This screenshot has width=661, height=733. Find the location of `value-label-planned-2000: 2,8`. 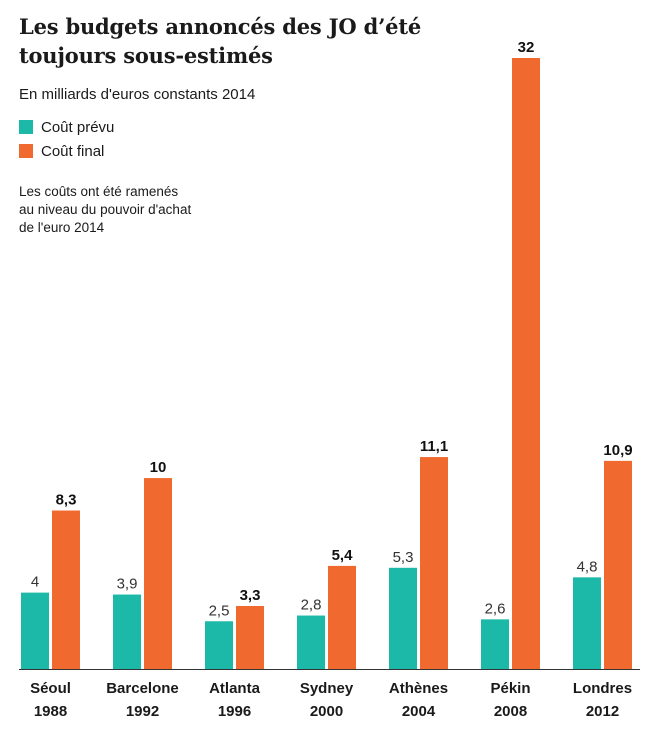

value-label-planned-2000: 2,8 is located at coordinates (311, 605).